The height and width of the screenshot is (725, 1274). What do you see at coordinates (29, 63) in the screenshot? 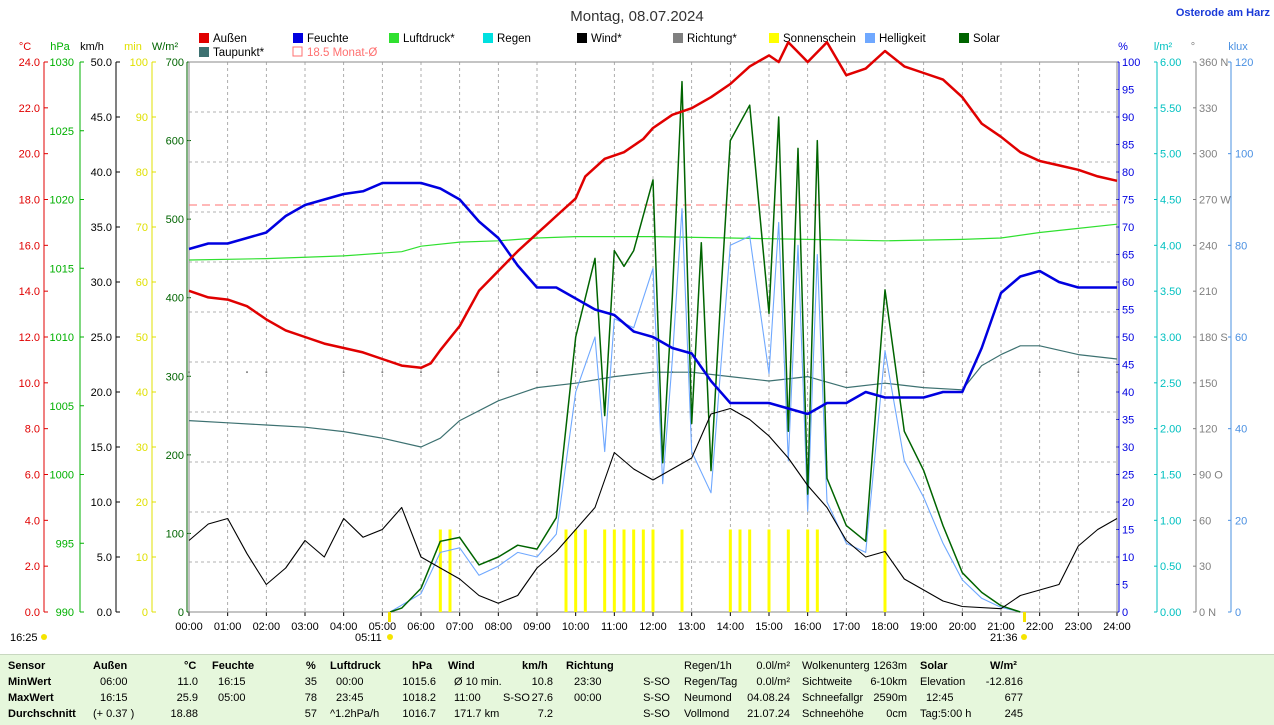
I see `left-axis-tick-label: 24.0` at bounding box center [29, 63].